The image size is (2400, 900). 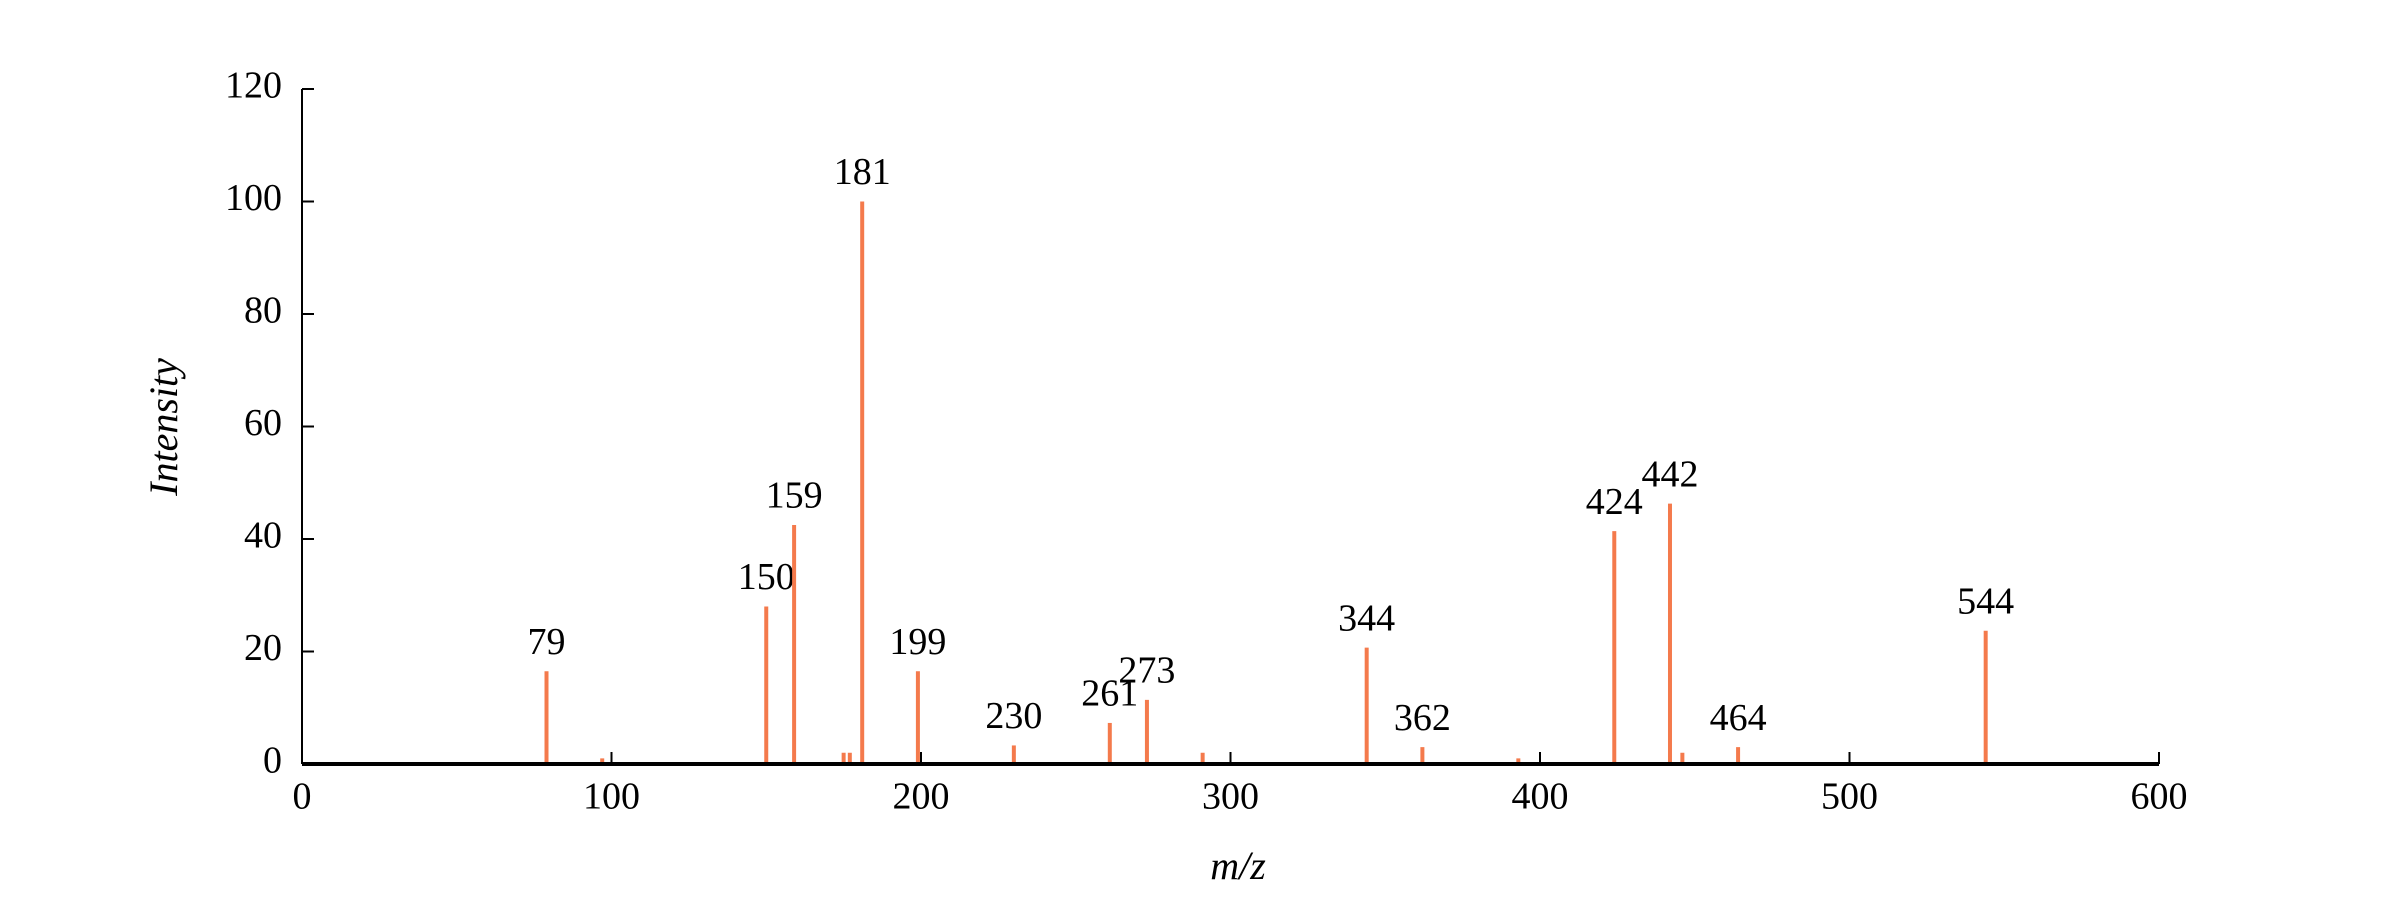 I want to click on x-axis-title: m/z, so click(x=1238, y=865).